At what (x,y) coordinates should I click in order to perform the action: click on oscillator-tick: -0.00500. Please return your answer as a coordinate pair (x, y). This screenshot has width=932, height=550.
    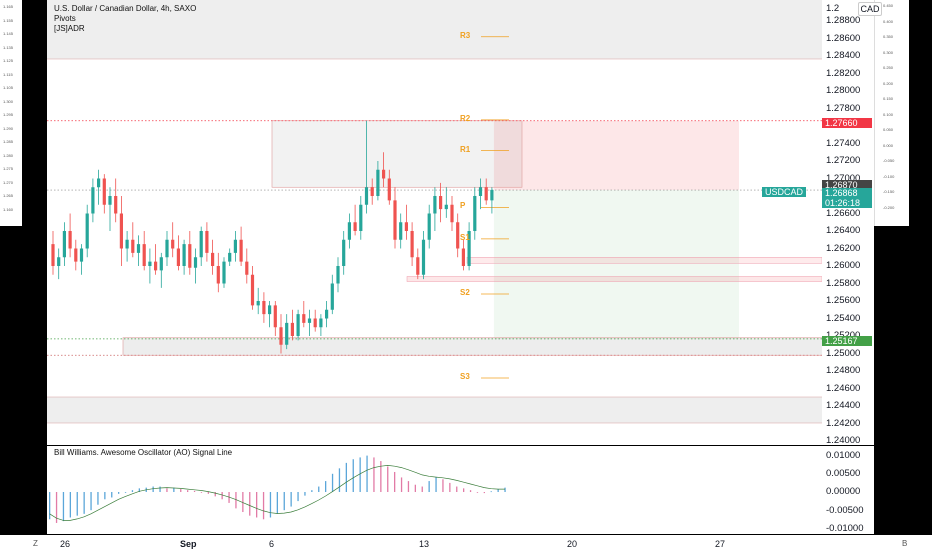
    Looking at the image, I should click on (845, 510).